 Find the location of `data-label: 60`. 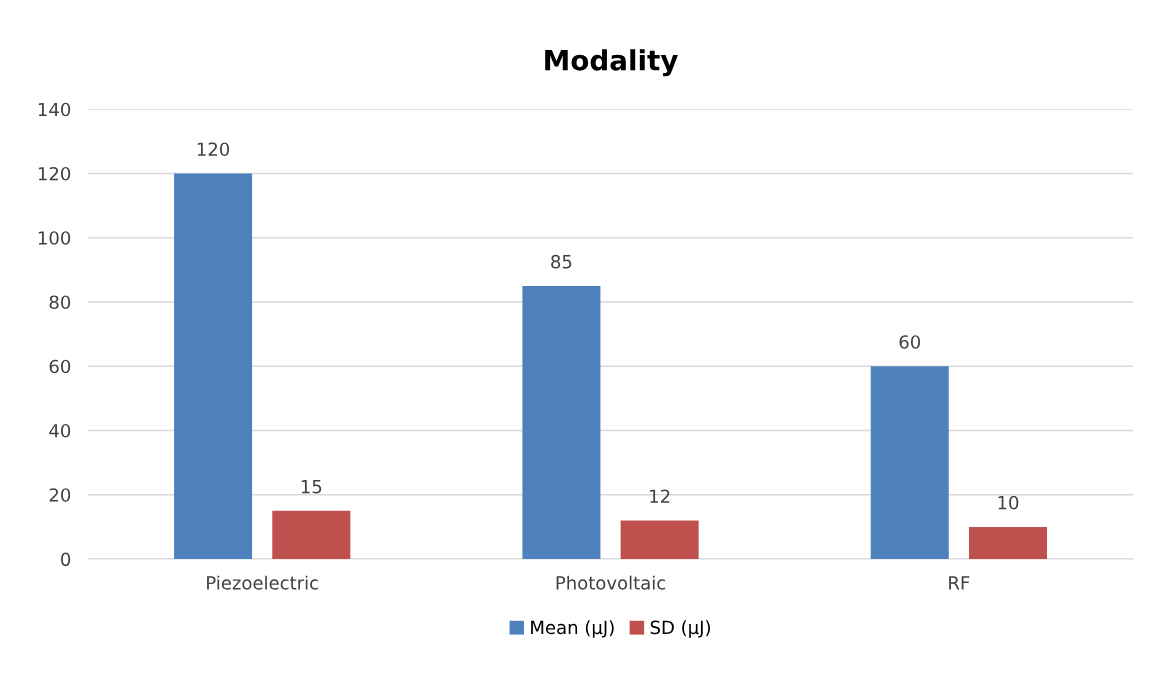

data-label: 60 is located at coordinates (910, 342).